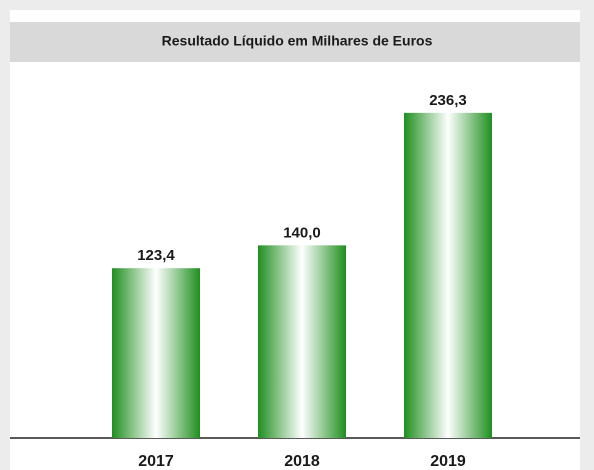  I want to click on x-tick-label: 2019, so click(448, 461).